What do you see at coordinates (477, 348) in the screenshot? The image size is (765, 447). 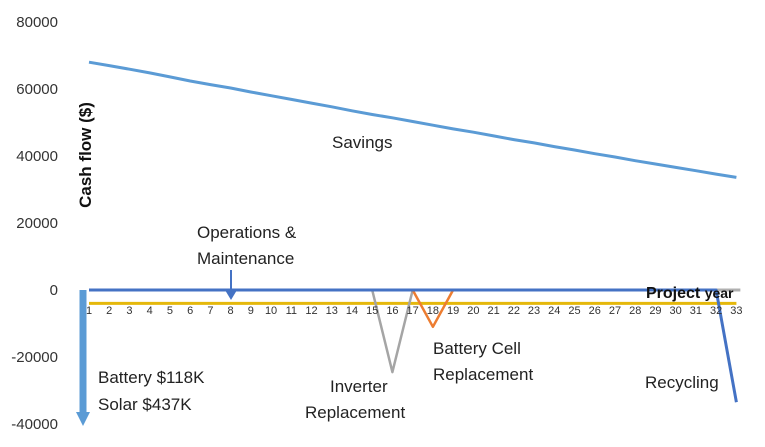 I see `battery-cell-annotation-line1: Battery Cell` at bounding box center [477, 348].